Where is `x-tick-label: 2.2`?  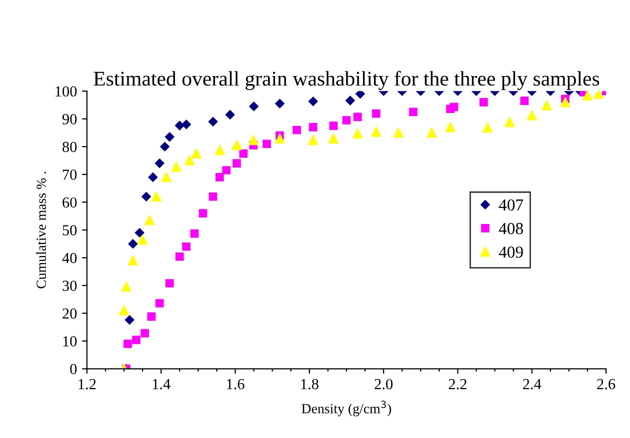 x-tick-label: 2.2 is located at coordinates (457, 384).